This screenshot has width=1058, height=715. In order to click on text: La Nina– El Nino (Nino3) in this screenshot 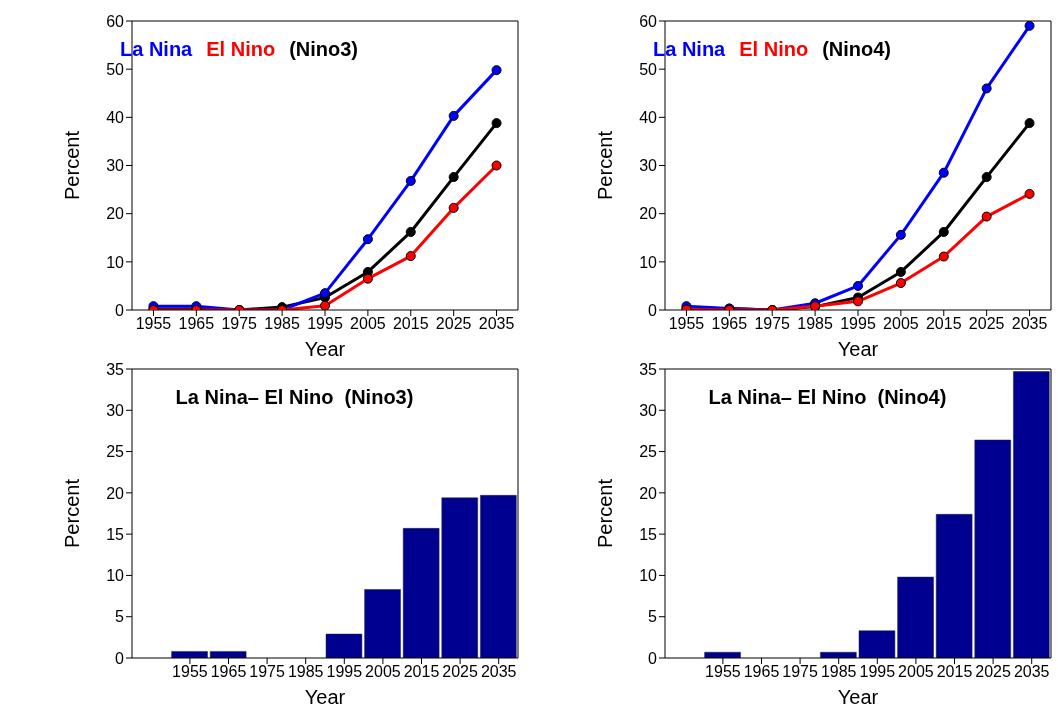, I will do `click(294, 397)`.